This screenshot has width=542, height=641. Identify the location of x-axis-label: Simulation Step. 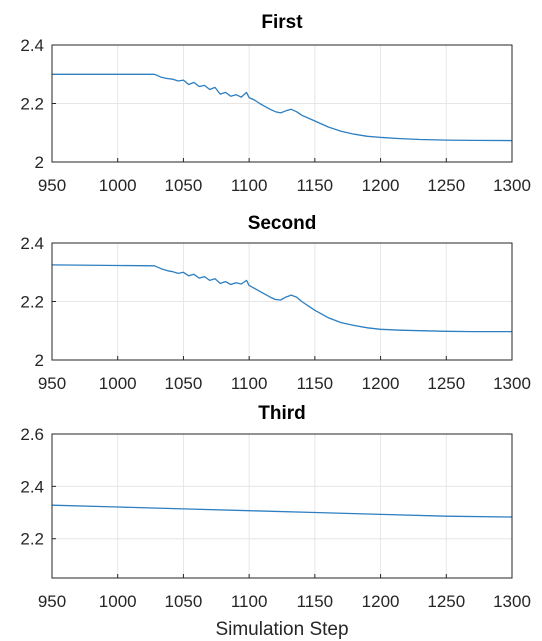
(281, 629).